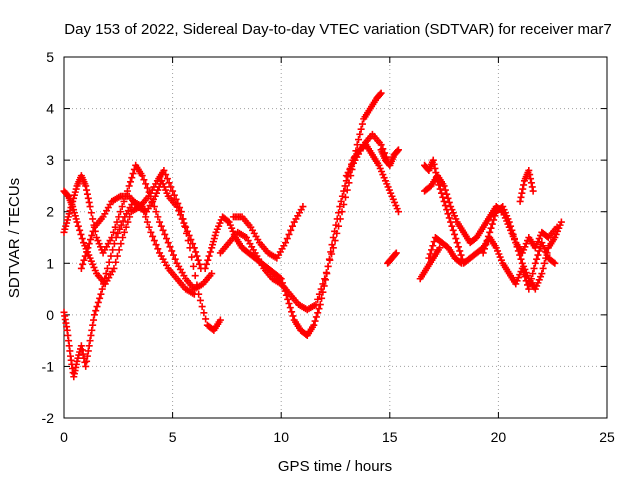  What do you see at coordinates (389, 157) in the screenshot?
I see `series-trace-i` at bounding box center [389, 157].